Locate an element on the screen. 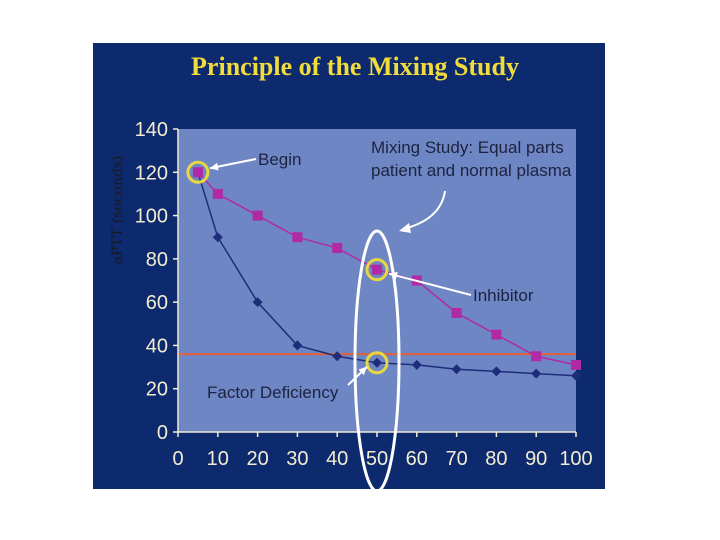 The image size is (720, 540). arrow-mixing-head is located at coordinates (405, 228).